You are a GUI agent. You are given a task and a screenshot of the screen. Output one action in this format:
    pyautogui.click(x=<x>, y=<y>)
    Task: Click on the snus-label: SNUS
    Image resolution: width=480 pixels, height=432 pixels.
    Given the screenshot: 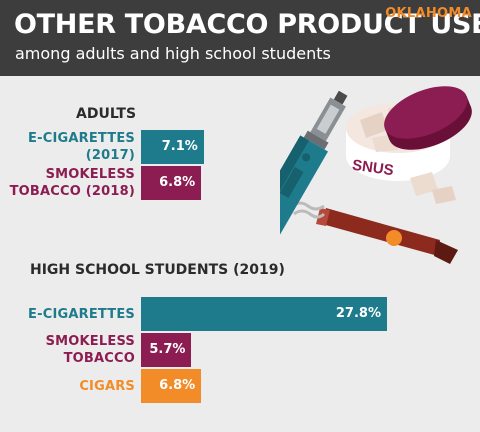 What is the action you would take?
    pyautogui.click(x=373, y=168)
    